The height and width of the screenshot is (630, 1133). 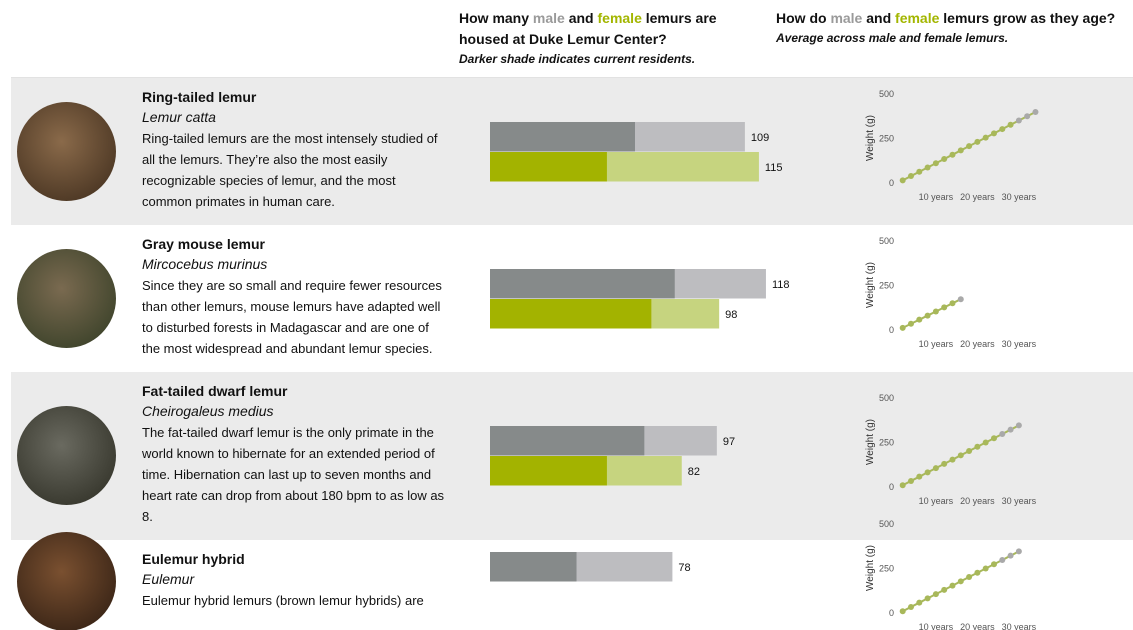 I want to click on latin-name: Mircocebus murinus, so click(x=205, y=264).